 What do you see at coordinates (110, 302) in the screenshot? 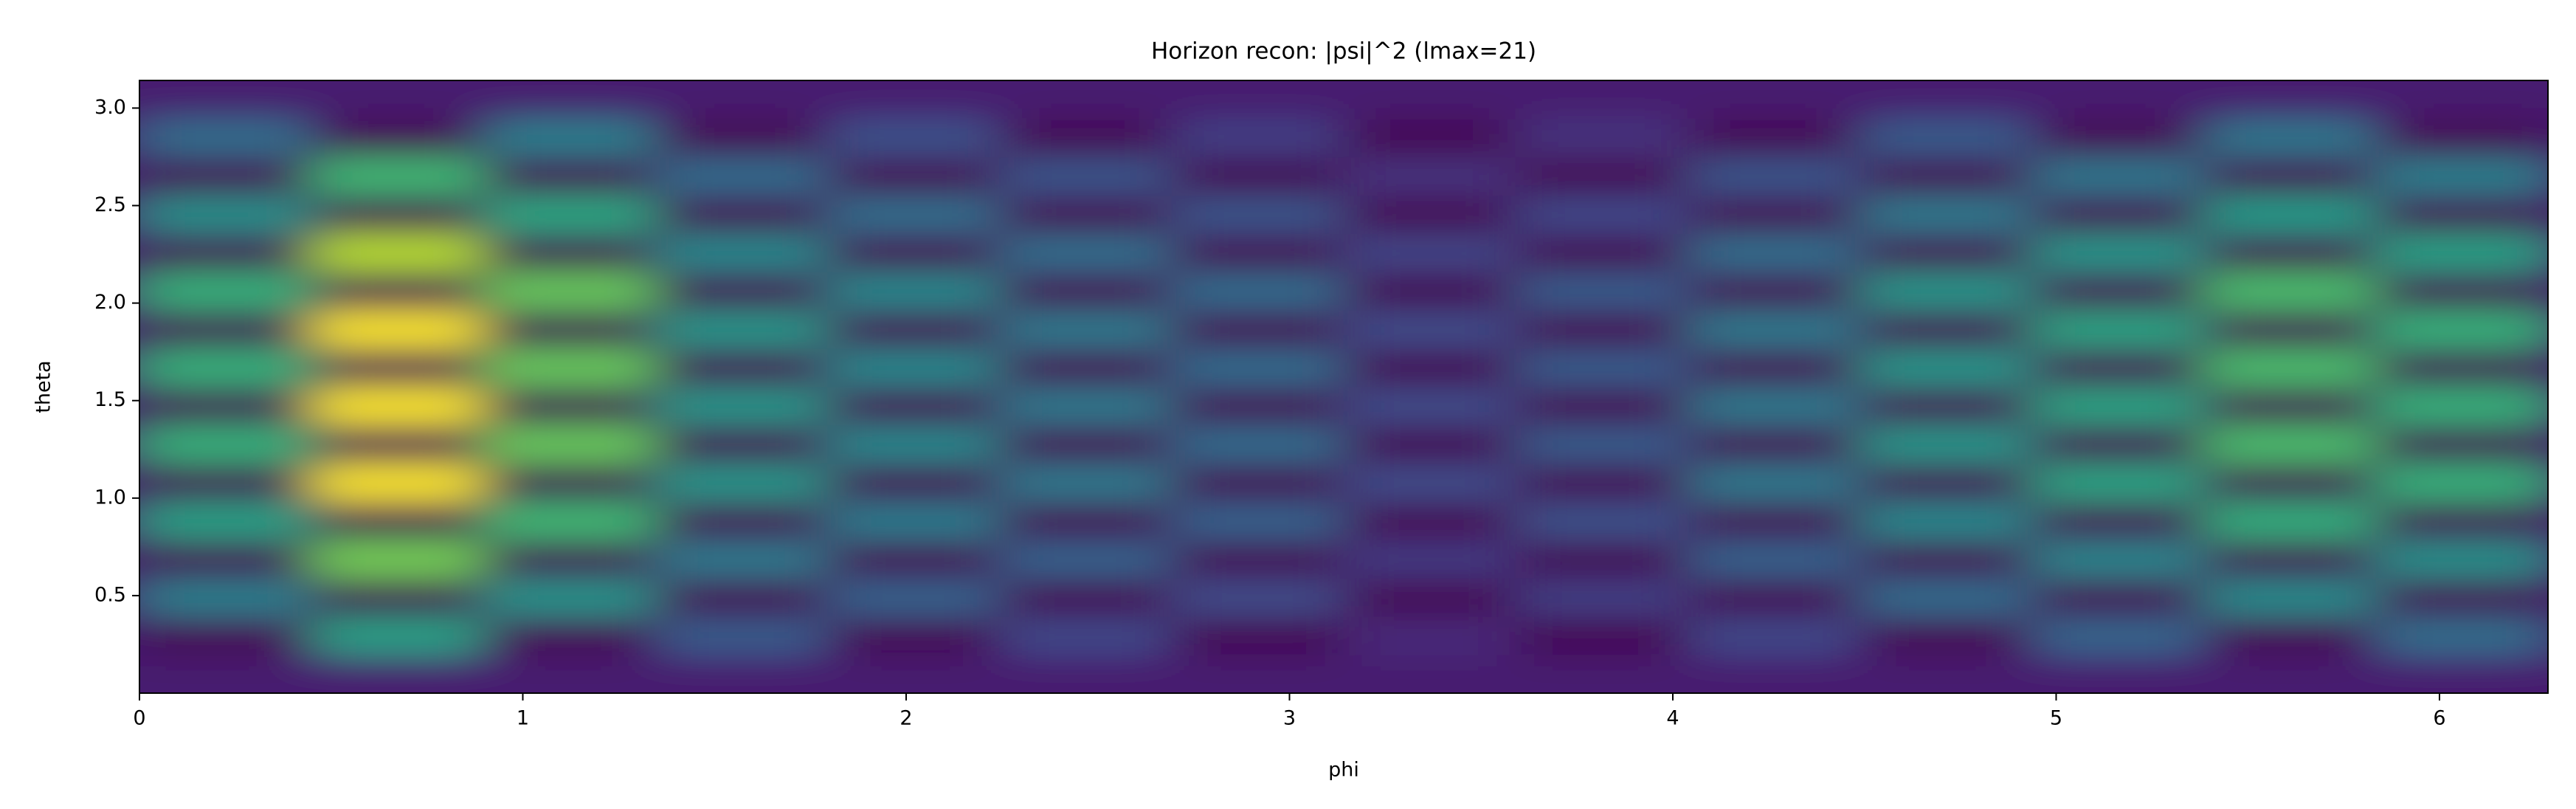
I see `y-tick-label: 2.0` at bounding box center [110, 302].